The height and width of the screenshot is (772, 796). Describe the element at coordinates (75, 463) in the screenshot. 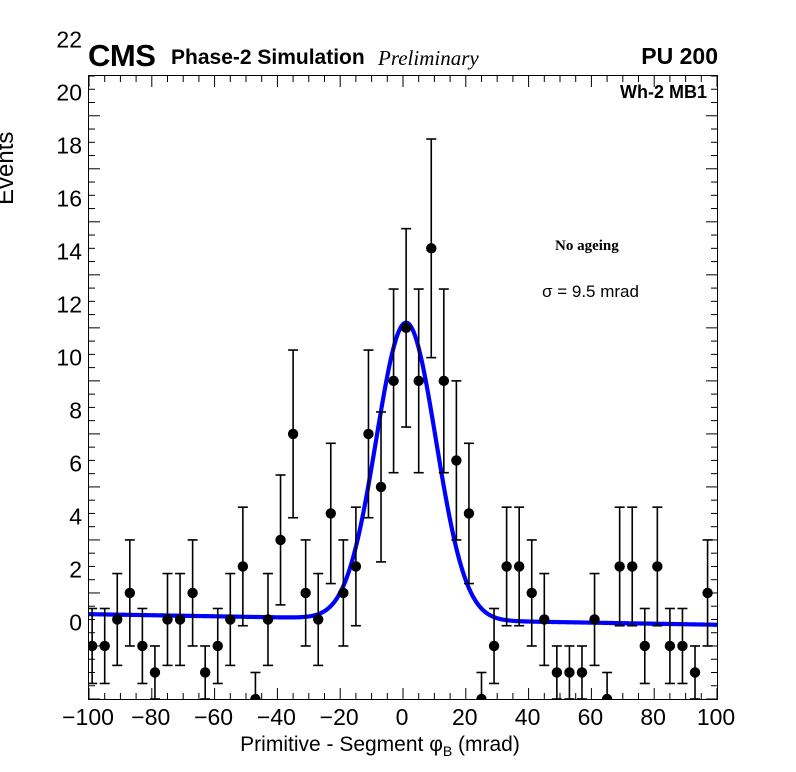

I see `y-tick-label: 6` at that location.